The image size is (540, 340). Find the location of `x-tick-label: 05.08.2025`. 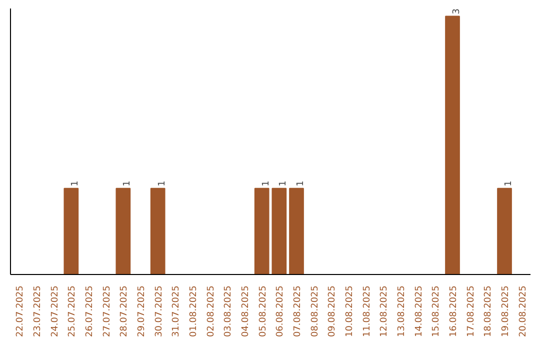

x-tick-label: 05.08.2025 is located at coordinates (263, 312).